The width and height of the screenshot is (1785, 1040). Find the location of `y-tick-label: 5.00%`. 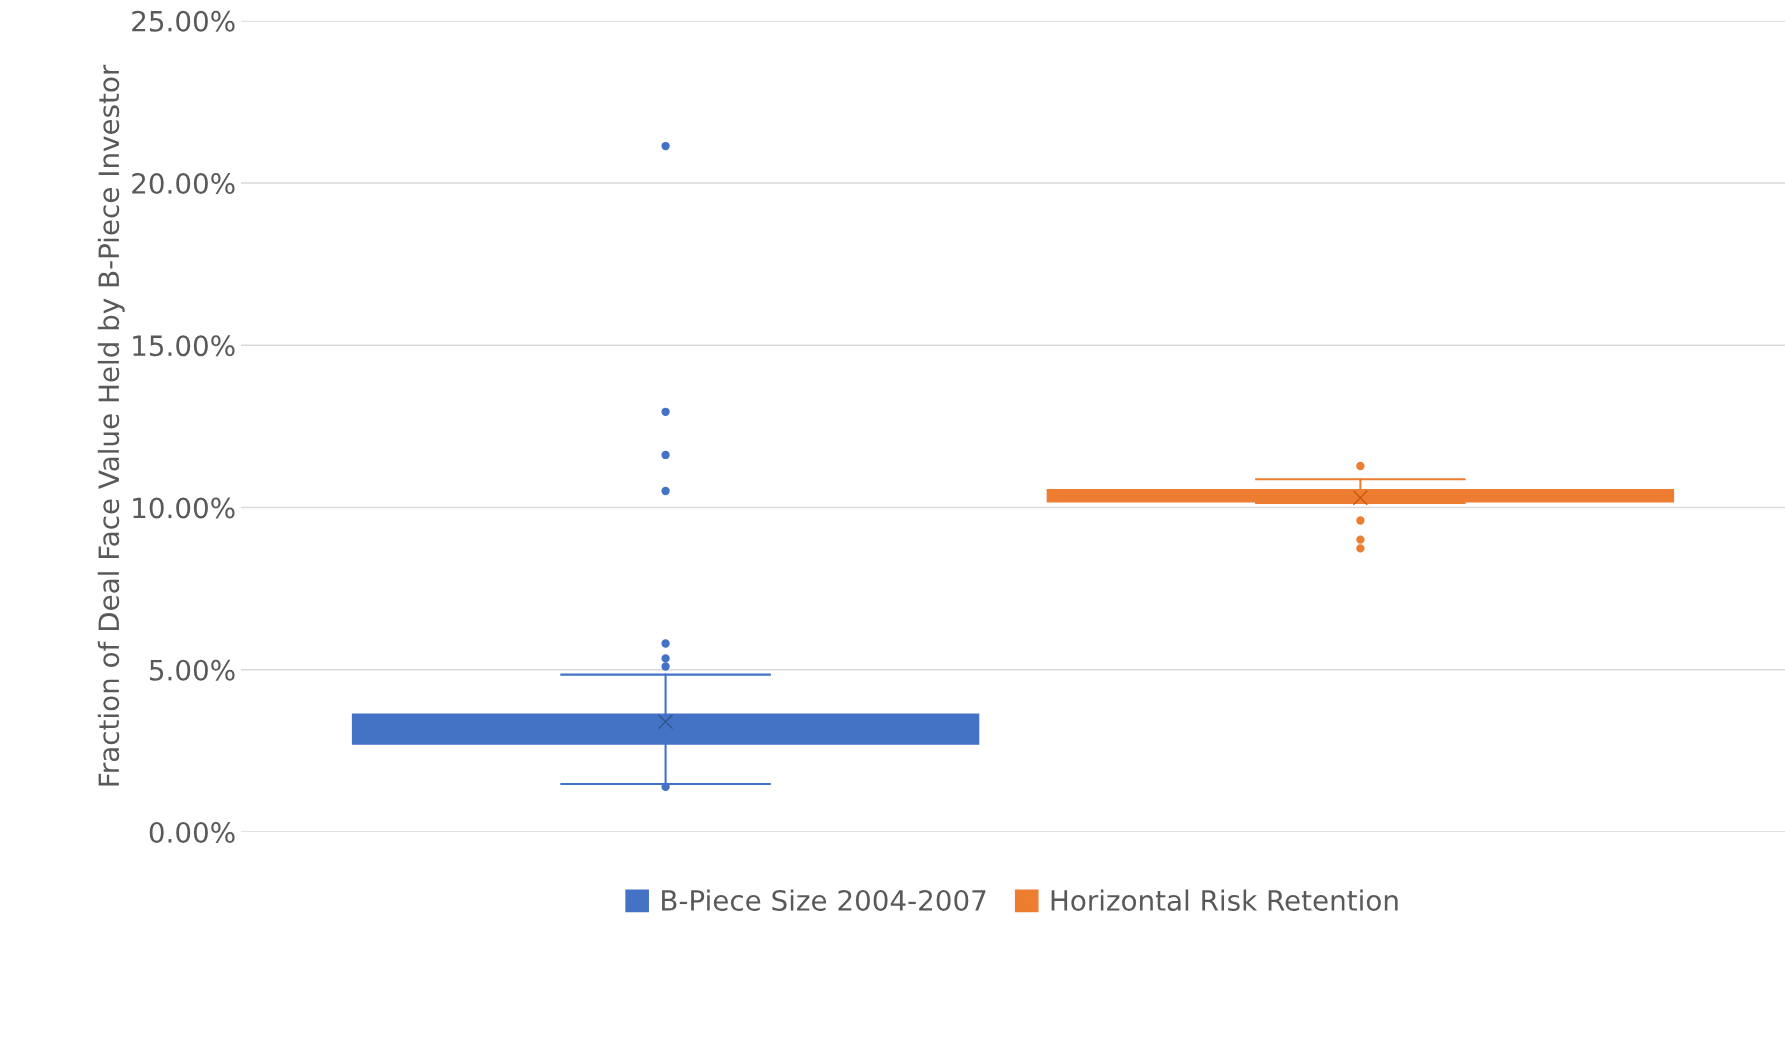

y-tick-label: 5.00% is located at coordinates (192, 670).